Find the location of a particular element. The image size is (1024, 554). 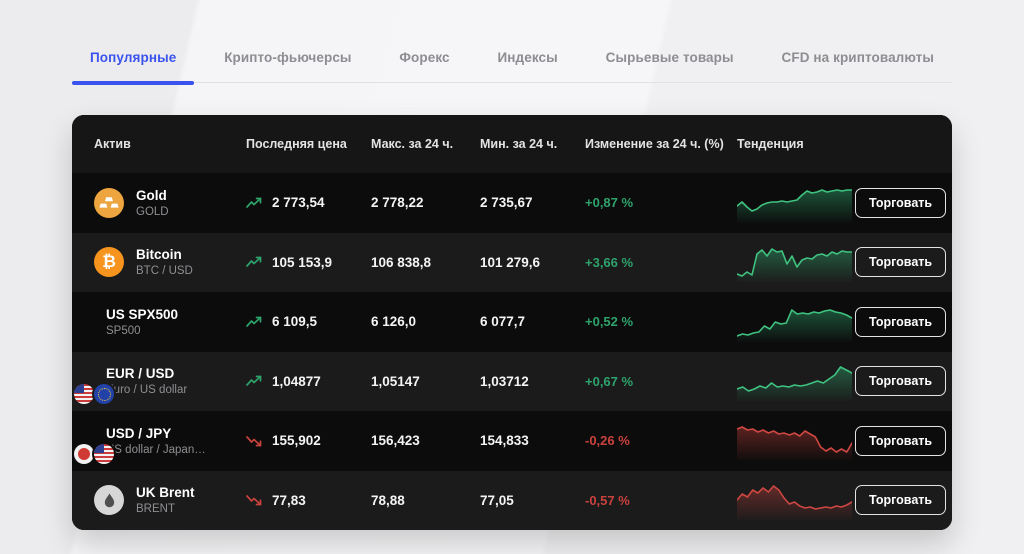

header-asset: Актив is located at coordinates (112, 144).